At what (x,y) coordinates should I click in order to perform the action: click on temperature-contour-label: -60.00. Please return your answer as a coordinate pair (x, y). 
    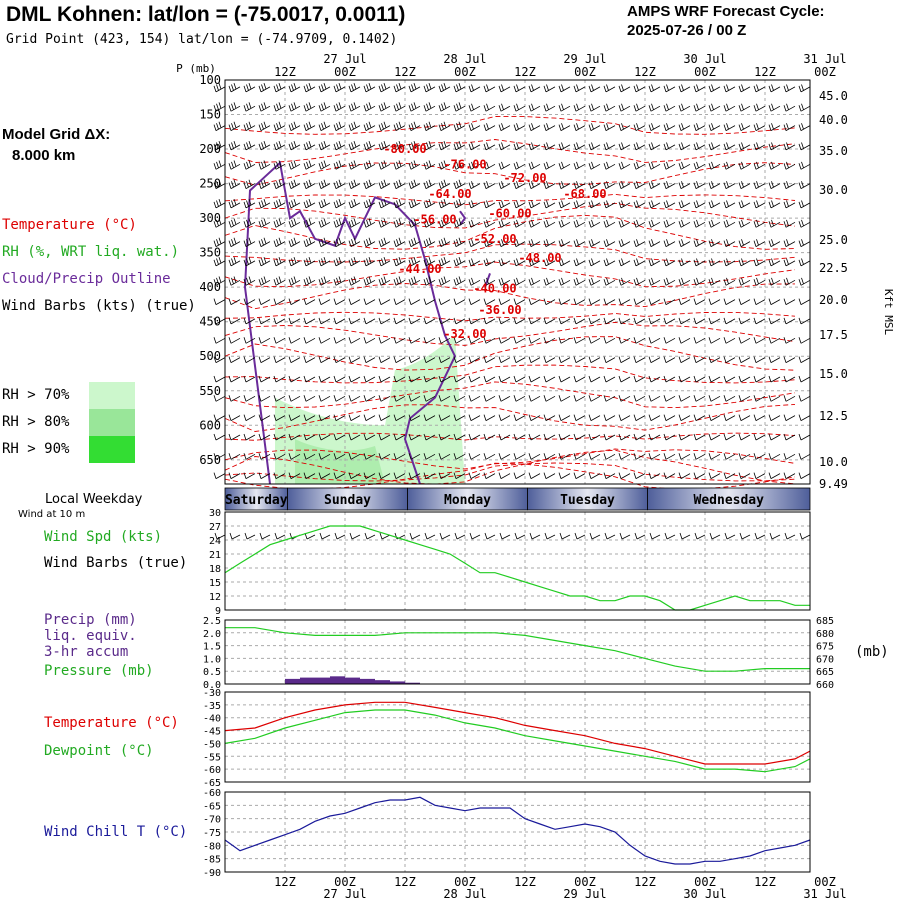
    Looking at the image, I should click on (509, 213).